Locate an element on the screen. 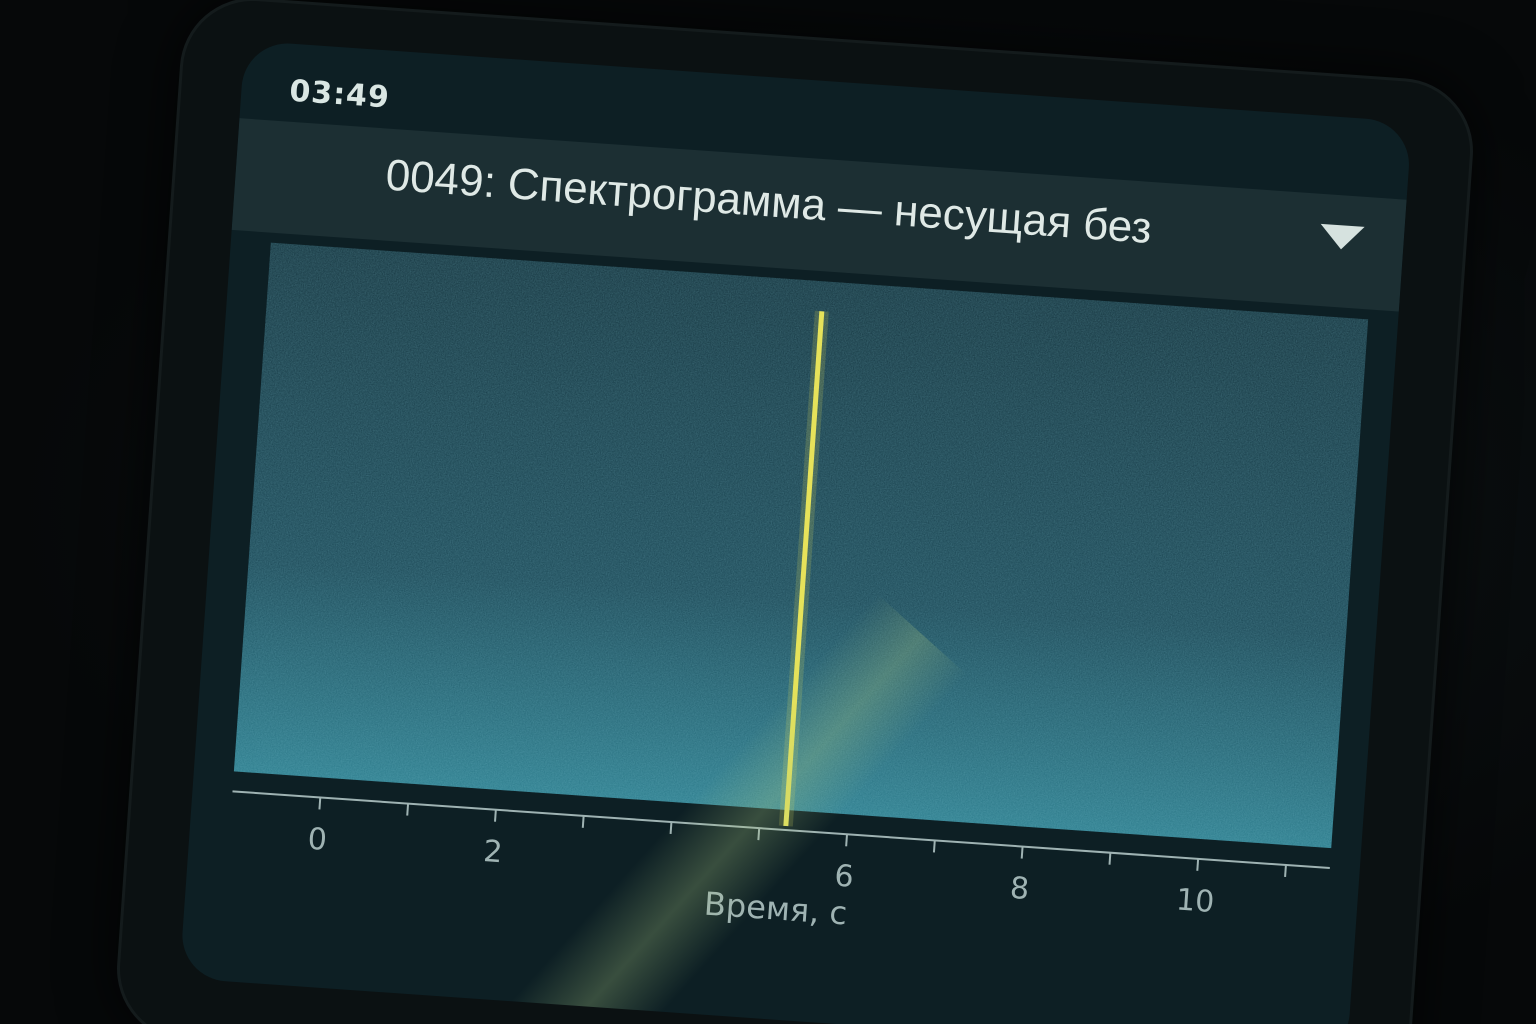 The width and height of the screenshot is (1536, 1024). carrier-line is located at coordinates (804, 569).